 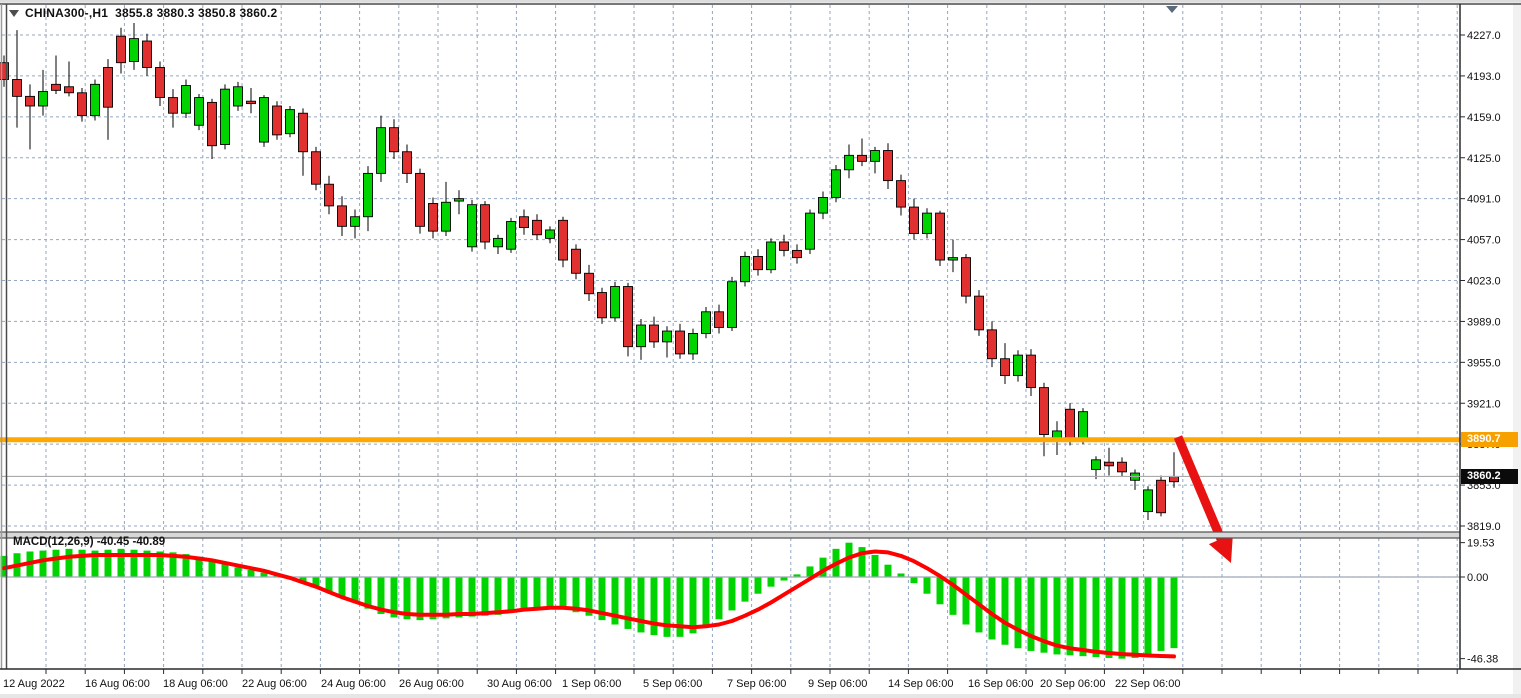 I want to click on window-top-edge, so click(x=760, y=1).